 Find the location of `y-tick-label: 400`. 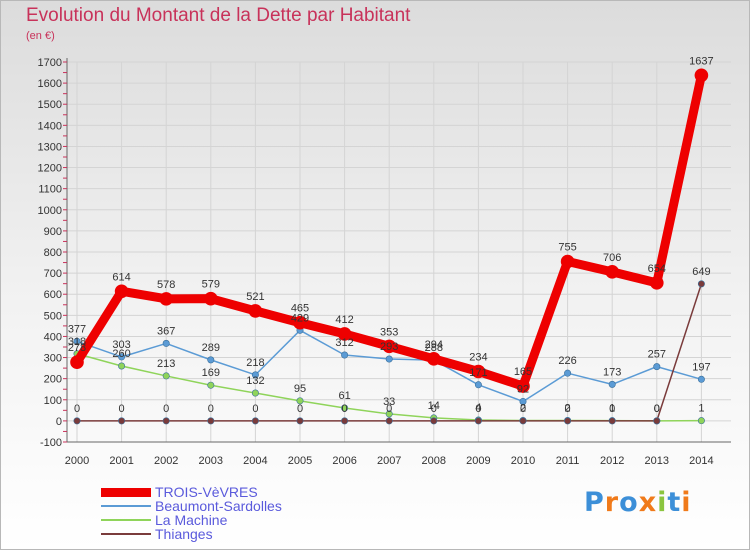

y-tick-label: 400 is located at coordinates (53, 337).